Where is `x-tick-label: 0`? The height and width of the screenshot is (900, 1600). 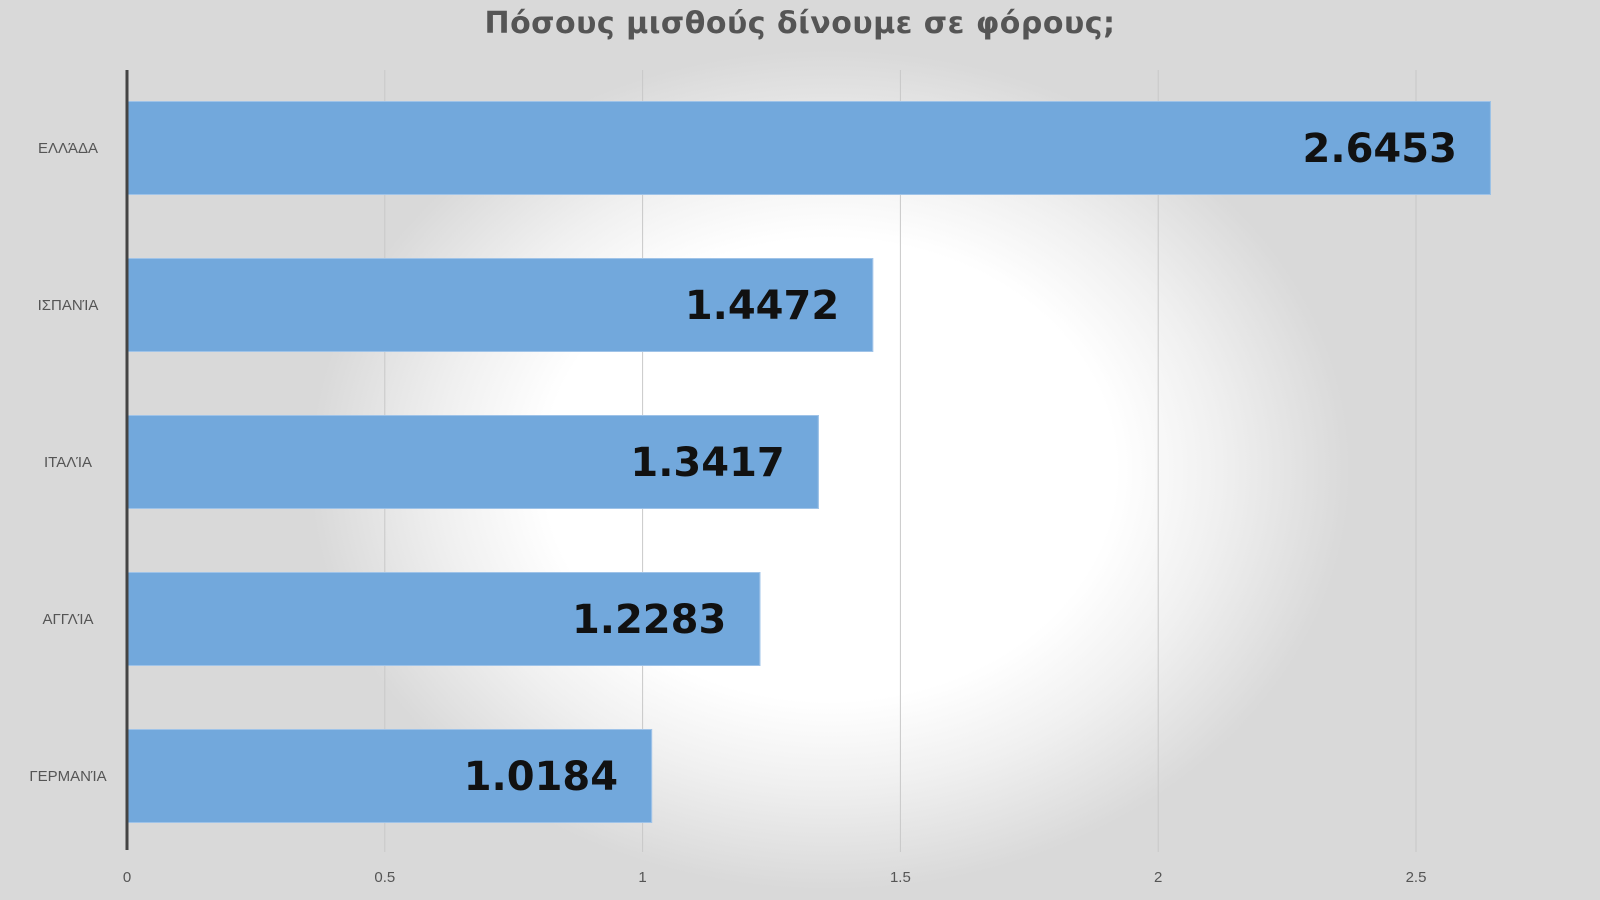
x-tick-label: 0 is located at coordinates (127, 877).